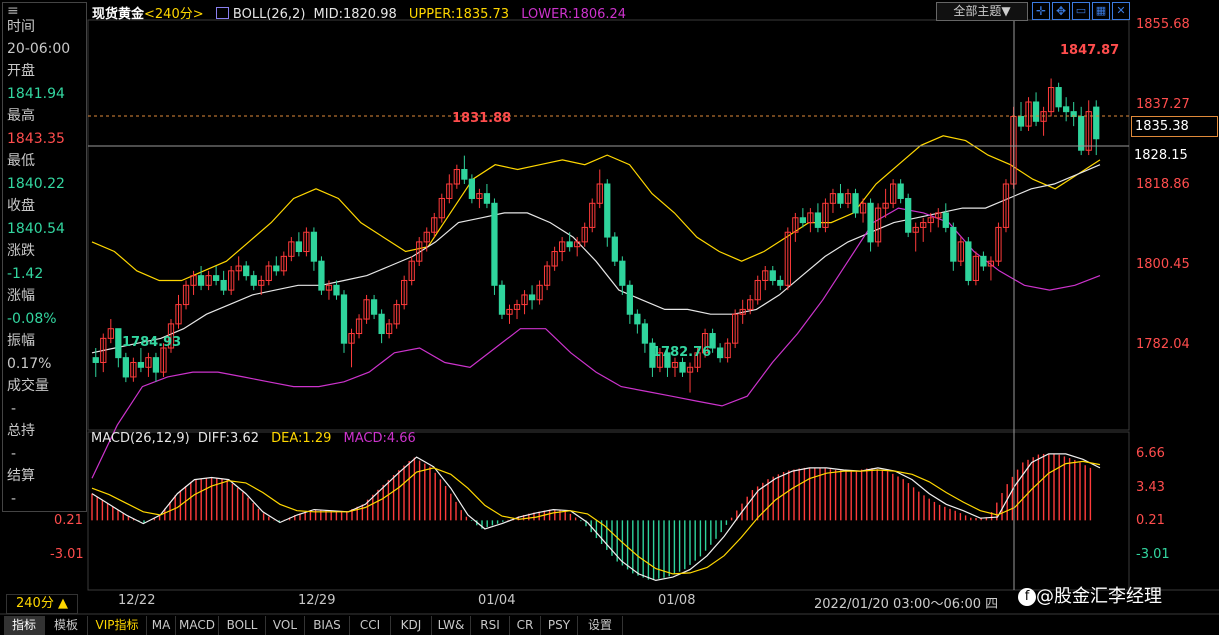 The height and width of the screenshot is (635, 1219). Describe the element at coordinates (1061, 11) in the screenshot. I see `move-icon: ✥` at that location.